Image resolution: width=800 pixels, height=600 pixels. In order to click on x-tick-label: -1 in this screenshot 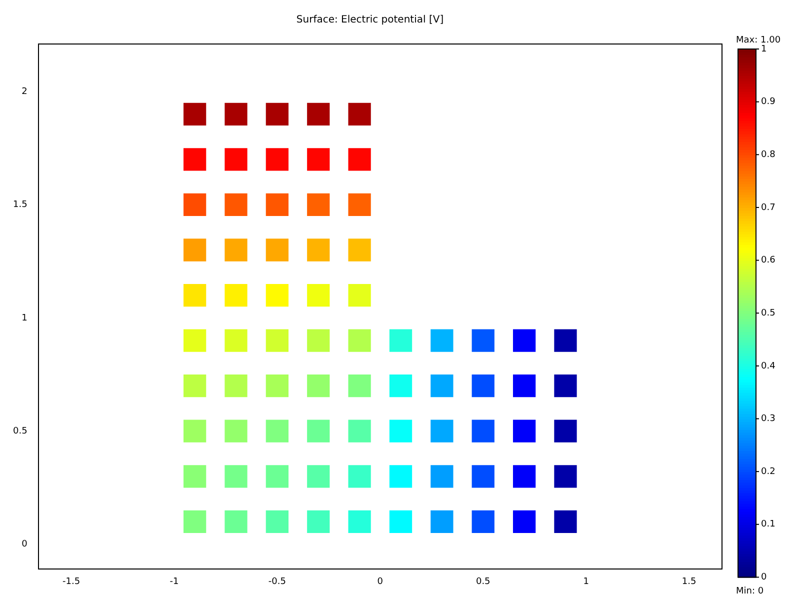, I will do `click(174, 581)`.